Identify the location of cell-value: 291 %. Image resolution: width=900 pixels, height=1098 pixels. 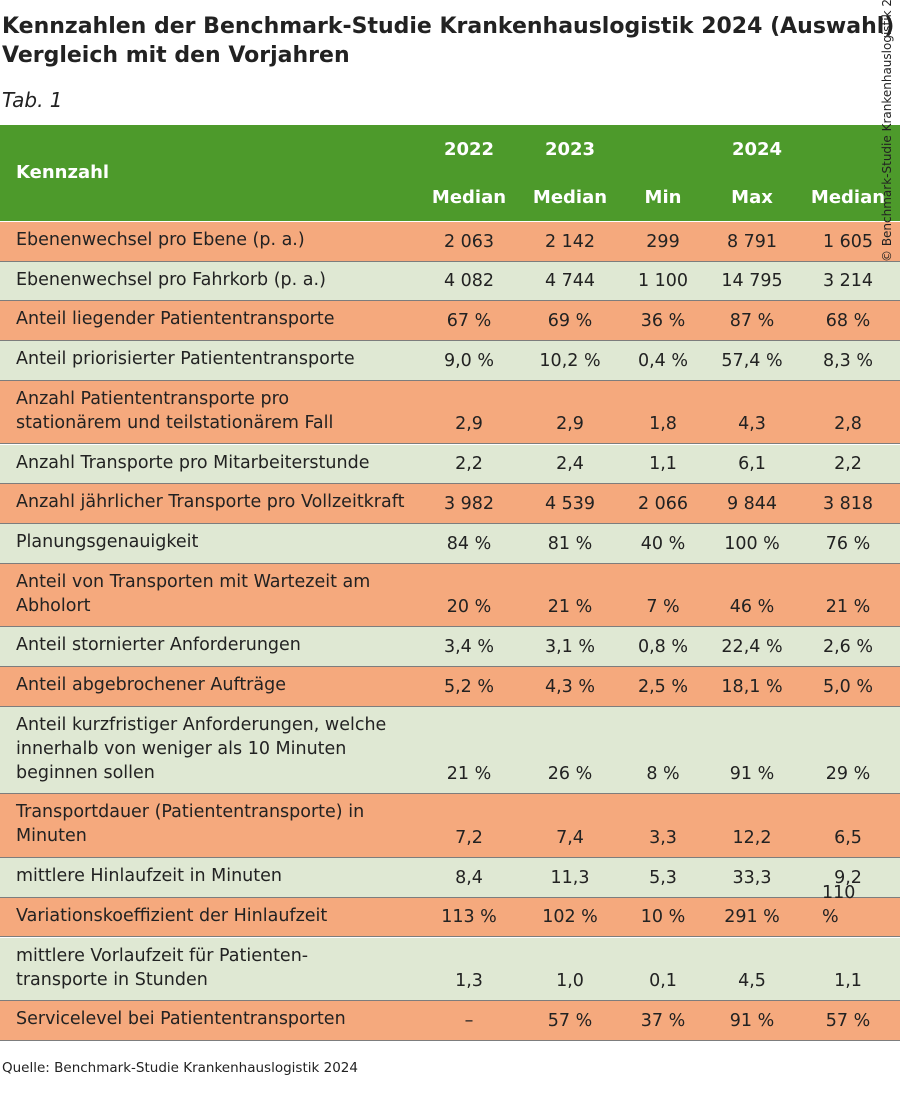
(752, 917).